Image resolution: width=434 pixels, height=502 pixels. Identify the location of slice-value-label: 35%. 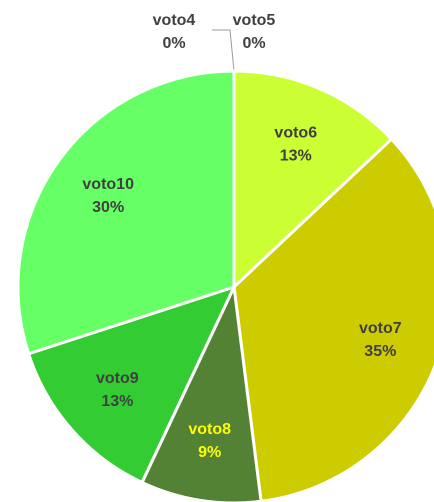
(380, 351).